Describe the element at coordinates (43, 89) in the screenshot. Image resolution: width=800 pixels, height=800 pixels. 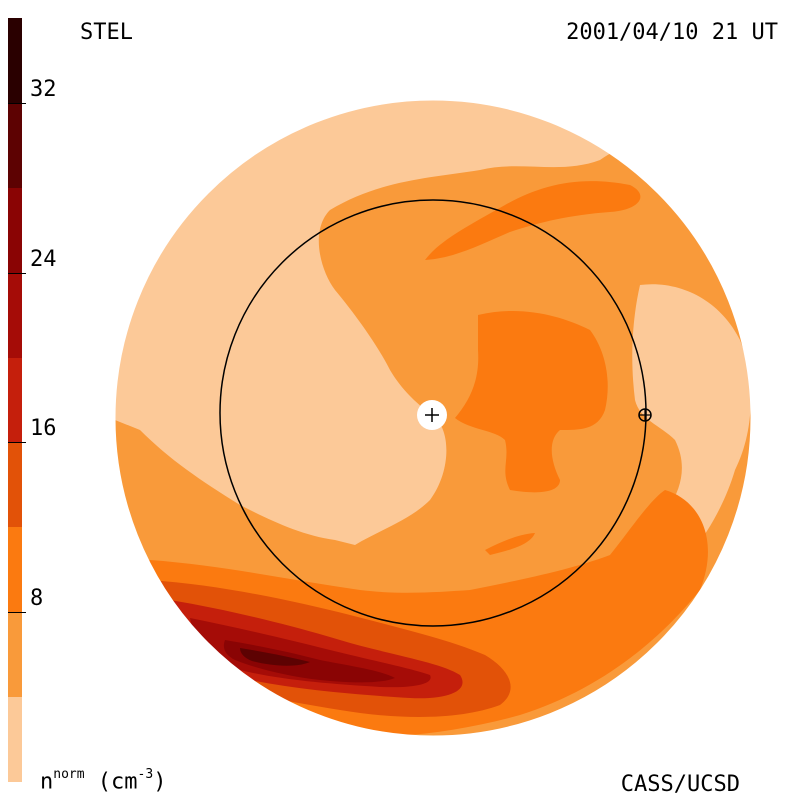
I see `colorbar-tick-label: 32` at that location.